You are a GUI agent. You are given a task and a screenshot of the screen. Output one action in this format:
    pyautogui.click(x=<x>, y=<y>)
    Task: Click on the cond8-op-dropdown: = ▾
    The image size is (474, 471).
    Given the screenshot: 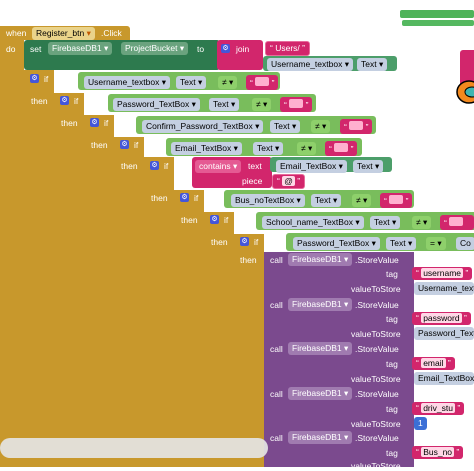 What is the action you would take?
    pyautogui.click(x=436, y=243)
    